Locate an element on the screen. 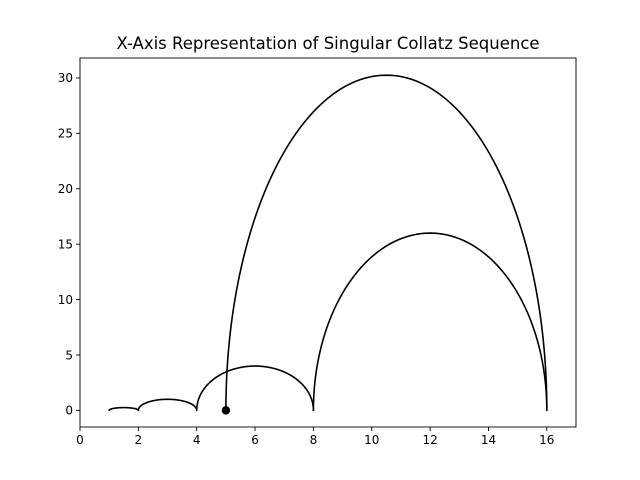 The image size is (640, 480). x-axis-ticks: 0 2 4 6 8 10 12 14 16 is located at coordinates (315, 437).